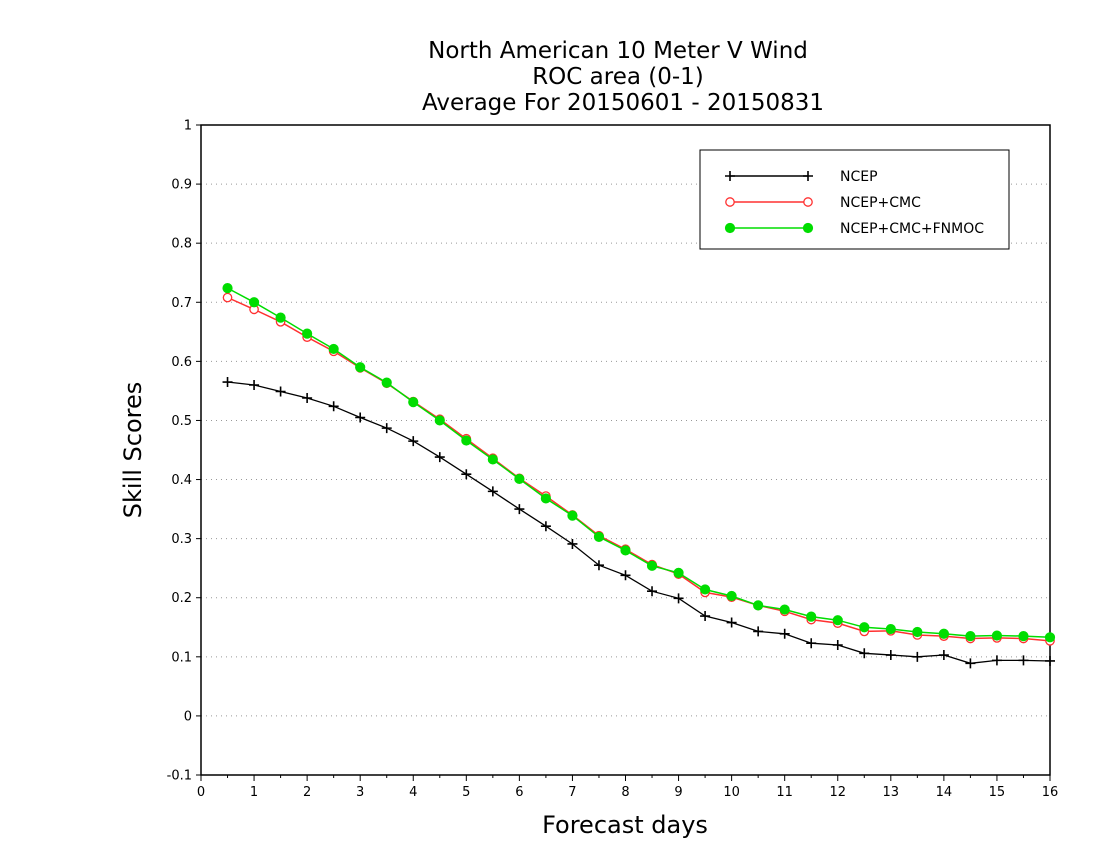 The width and height of the screenshot is (1100, 850). What do you see at coordinates (625, 825) in the screenshot?
I see `x-axis-label: Forecast days` at bounding box center [625, 825].